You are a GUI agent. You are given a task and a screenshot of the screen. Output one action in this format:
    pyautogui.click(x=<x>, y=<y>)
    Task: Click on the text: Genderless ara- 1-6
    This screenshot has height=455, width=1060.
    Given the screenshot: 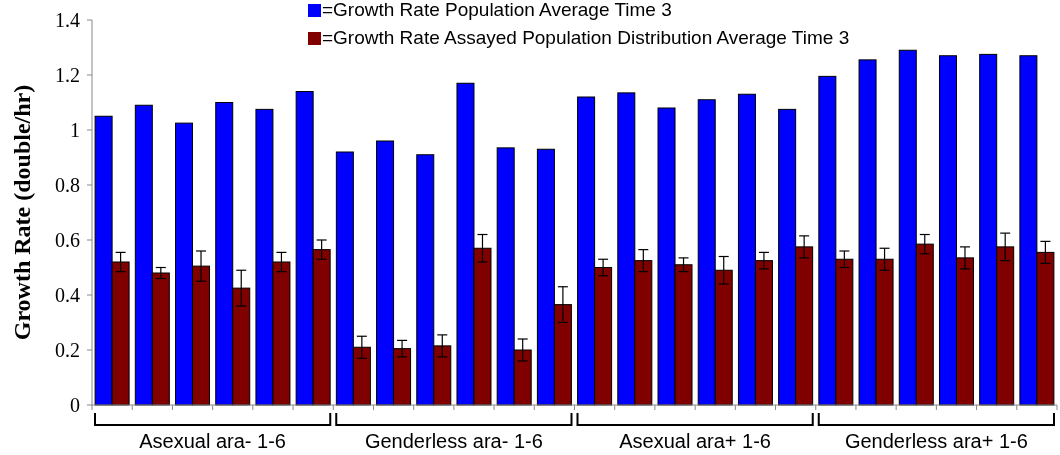 What is the action you would take?
    pyautogui.click(x=453, y=441)
    